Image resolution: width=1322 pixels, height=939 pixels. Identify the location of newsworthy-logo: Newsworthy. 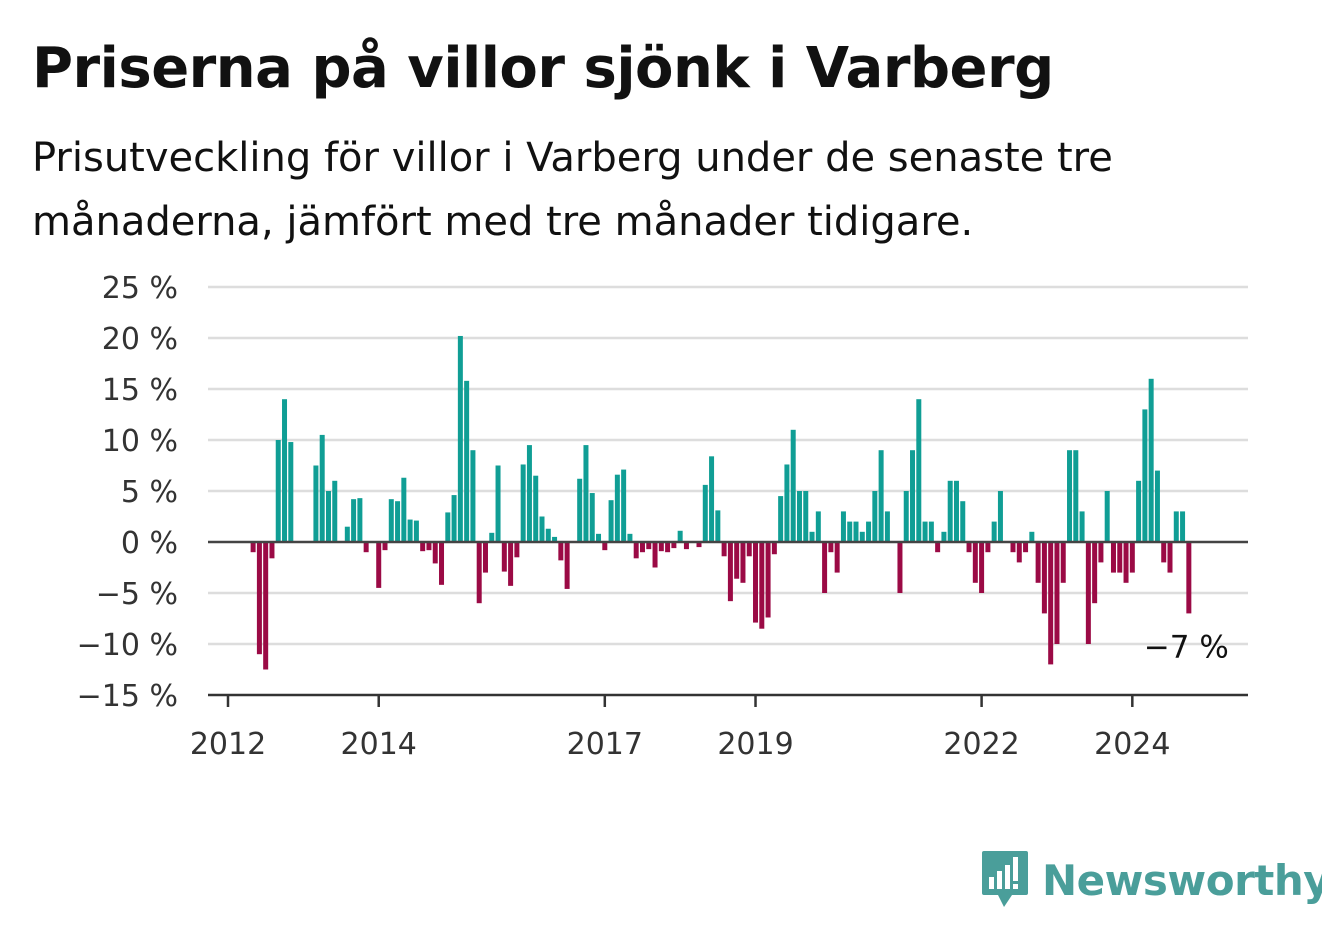
(1151, 880).